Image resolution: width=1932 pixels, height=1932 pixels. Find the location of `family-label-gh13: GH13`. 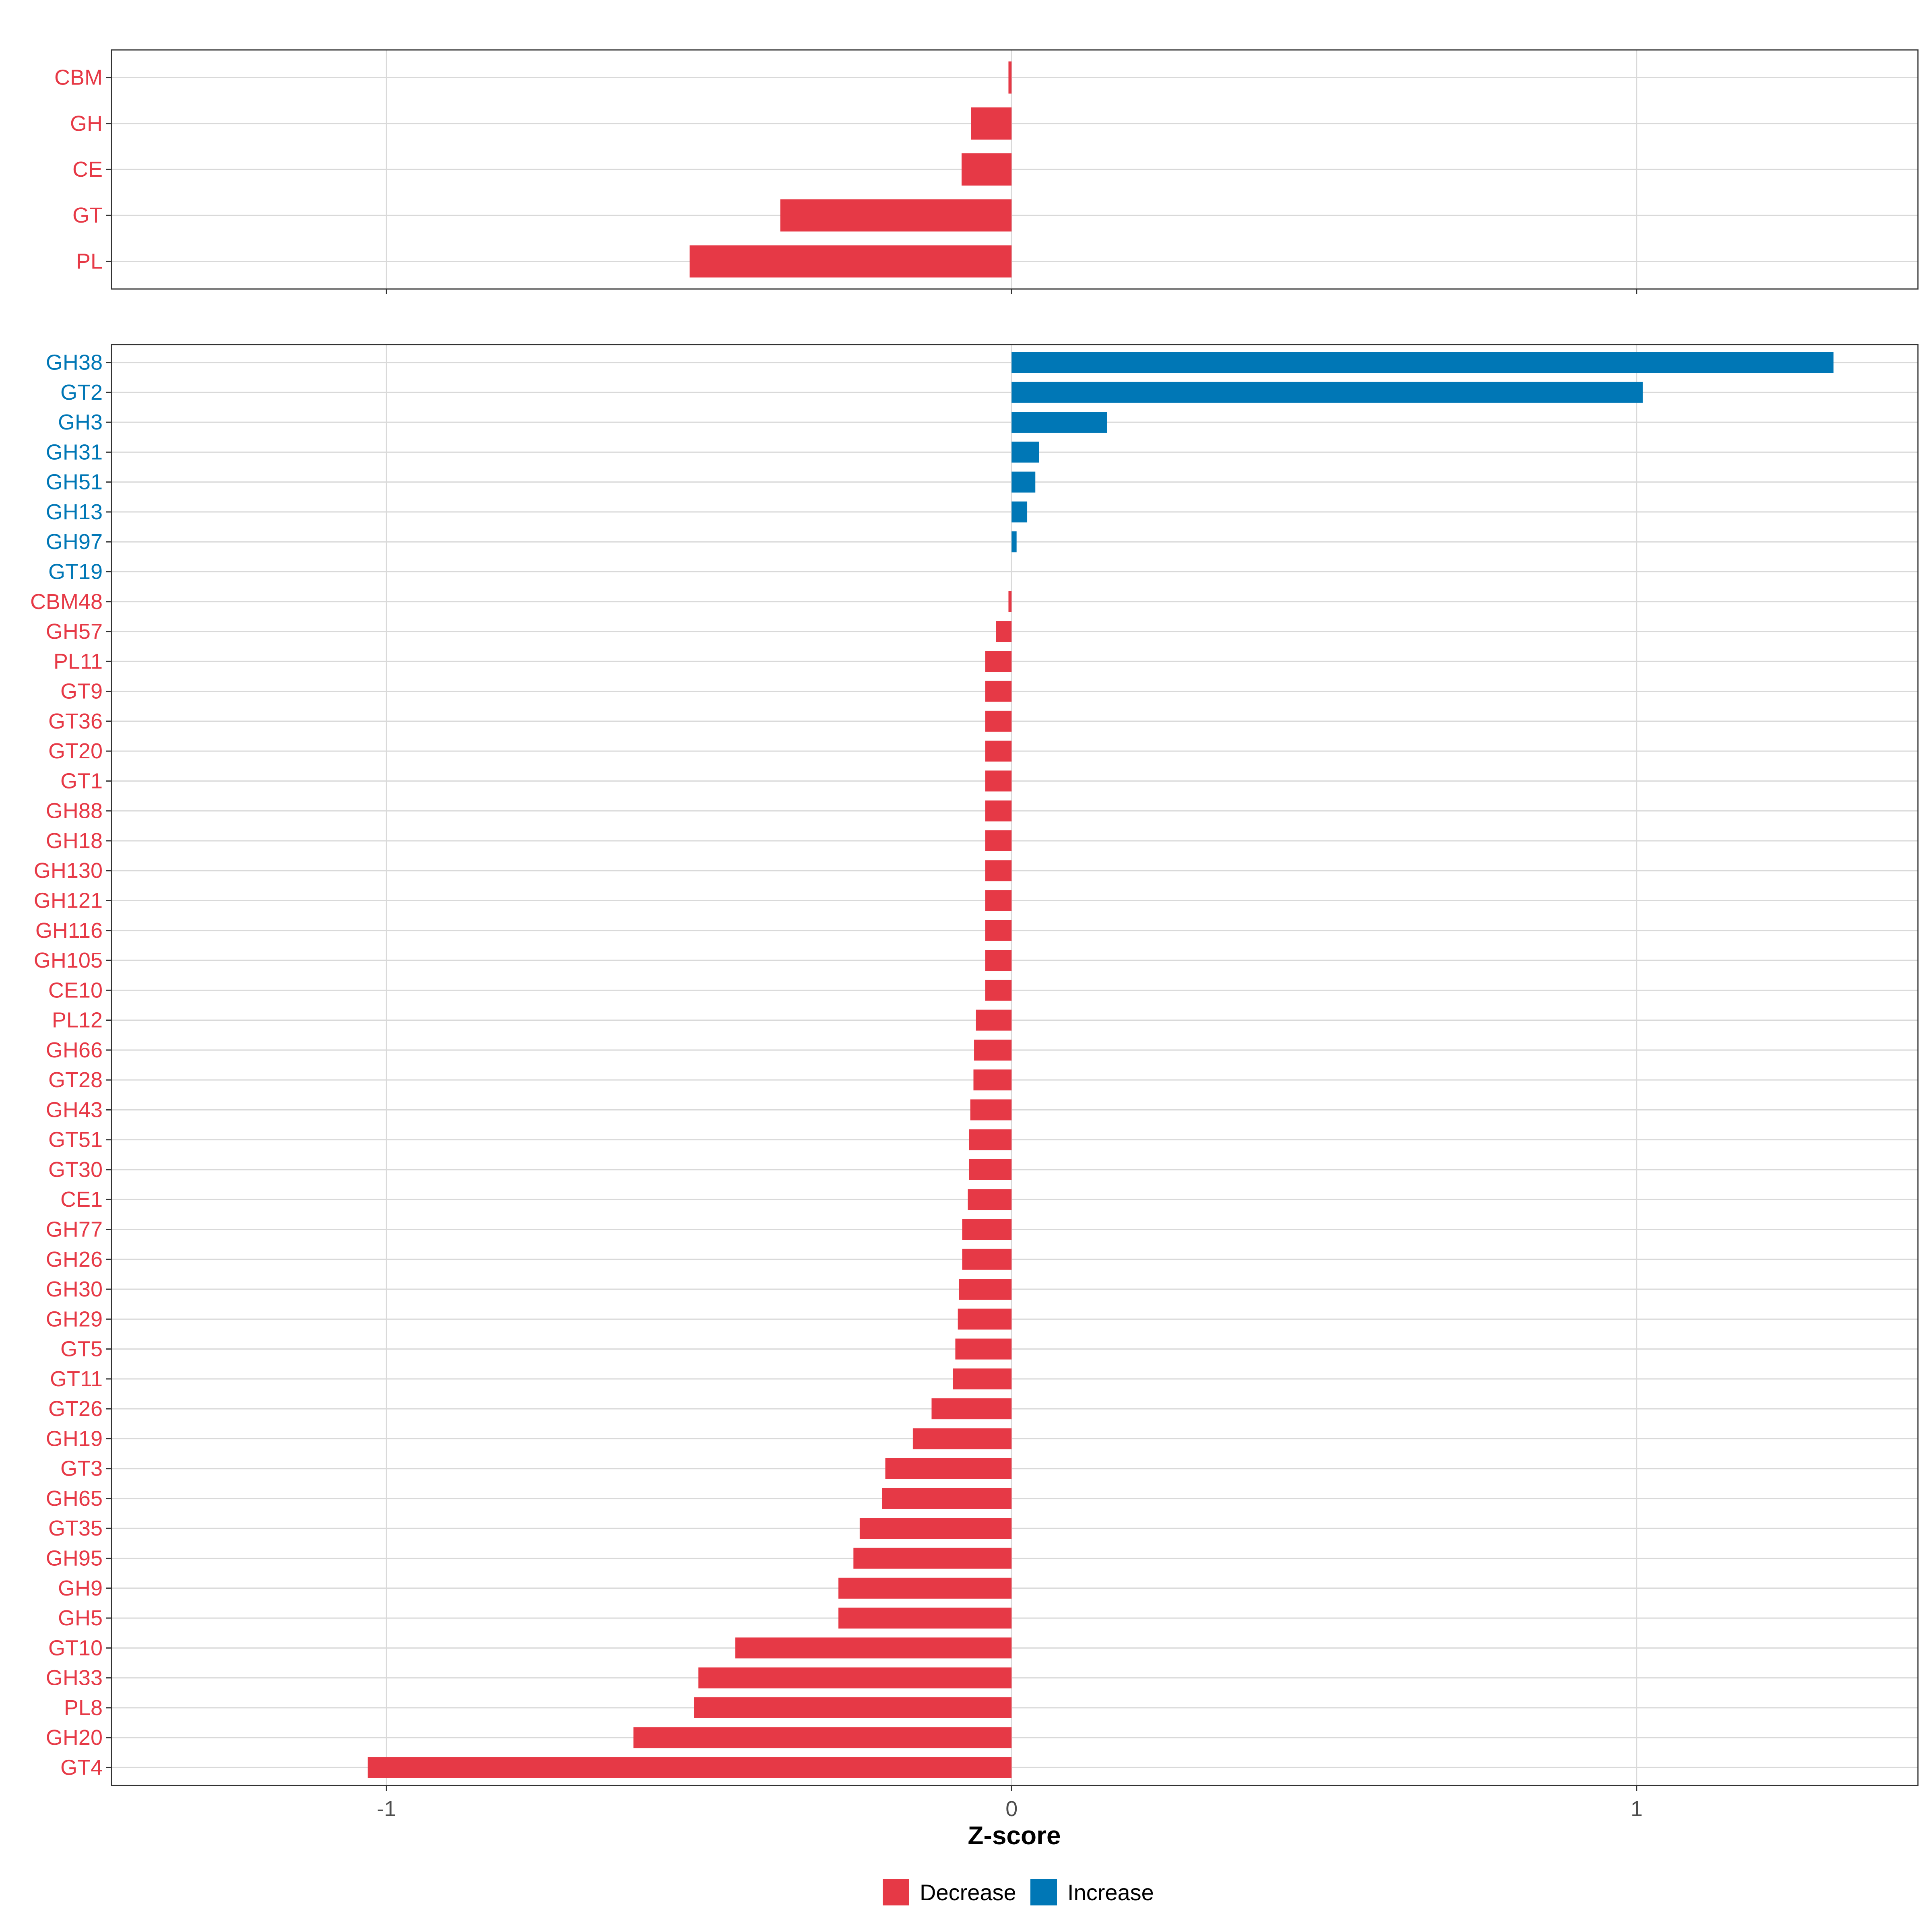

family-label-gh13: GH13 is located at coordinates (74, 512).